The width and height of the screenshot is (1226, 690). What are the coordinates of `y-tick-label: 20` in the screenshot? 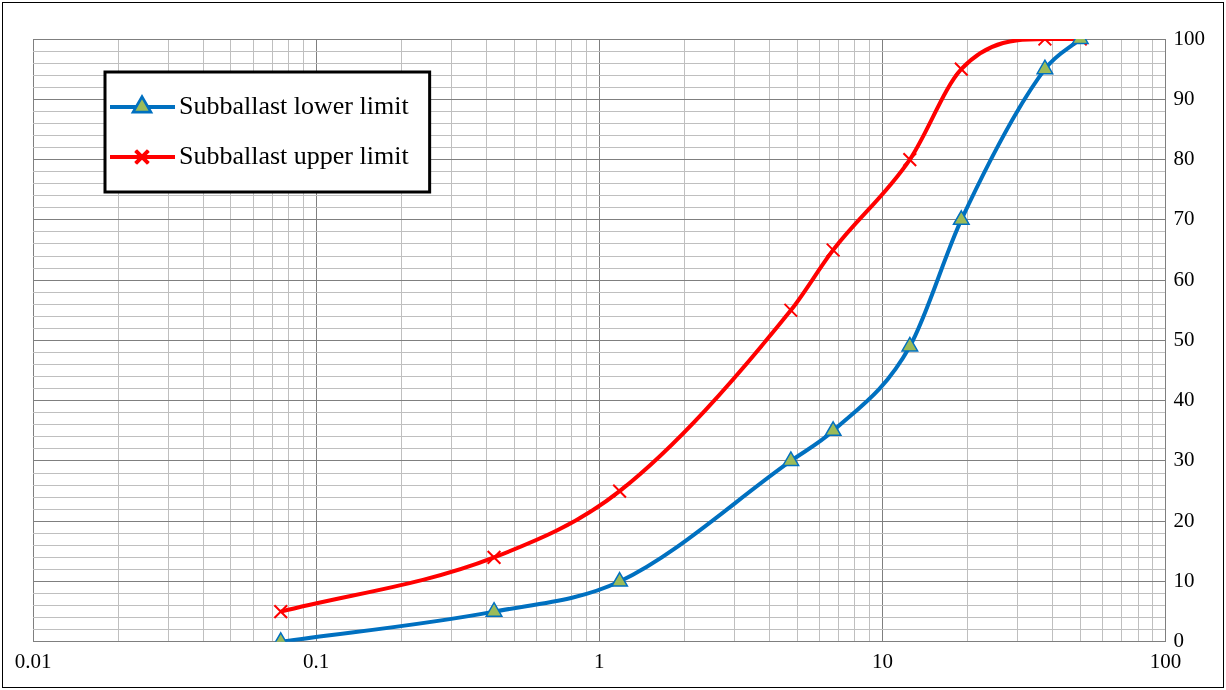 It's located at (1184, 519).